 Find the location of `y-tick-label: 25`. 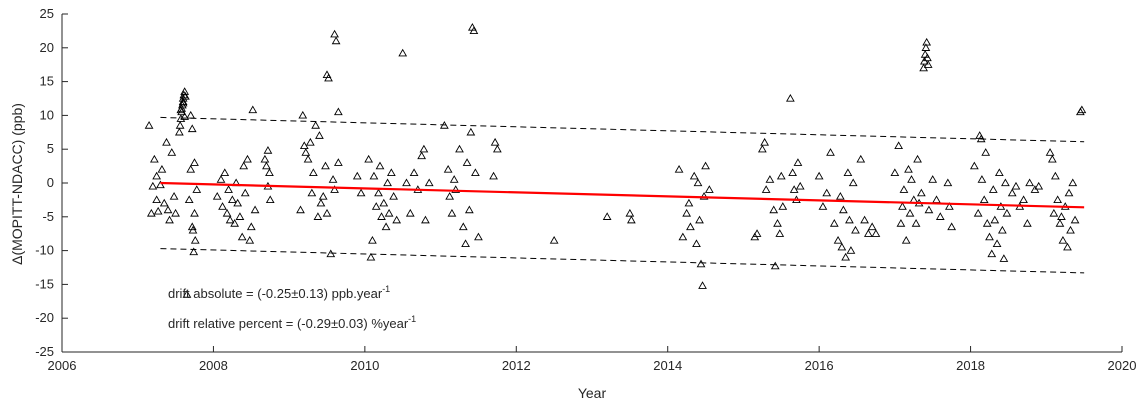

y-tick-label: 25 is located at coordinates (47, 13).